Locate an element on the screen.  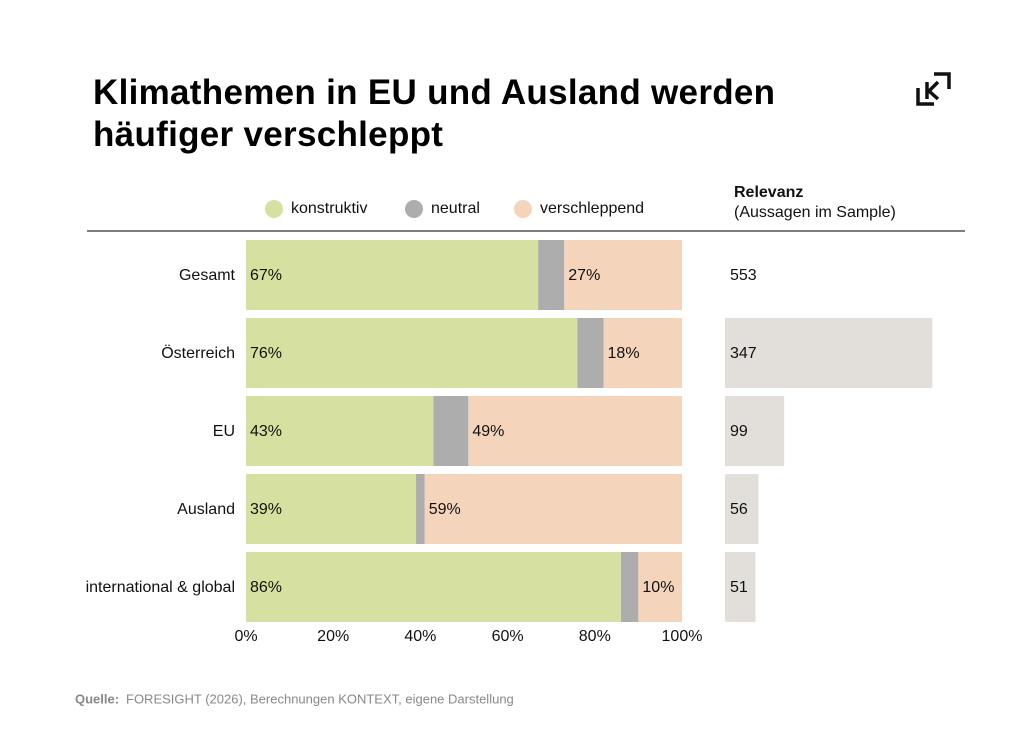
value-label: 43% is located at coordinates (266, 431).